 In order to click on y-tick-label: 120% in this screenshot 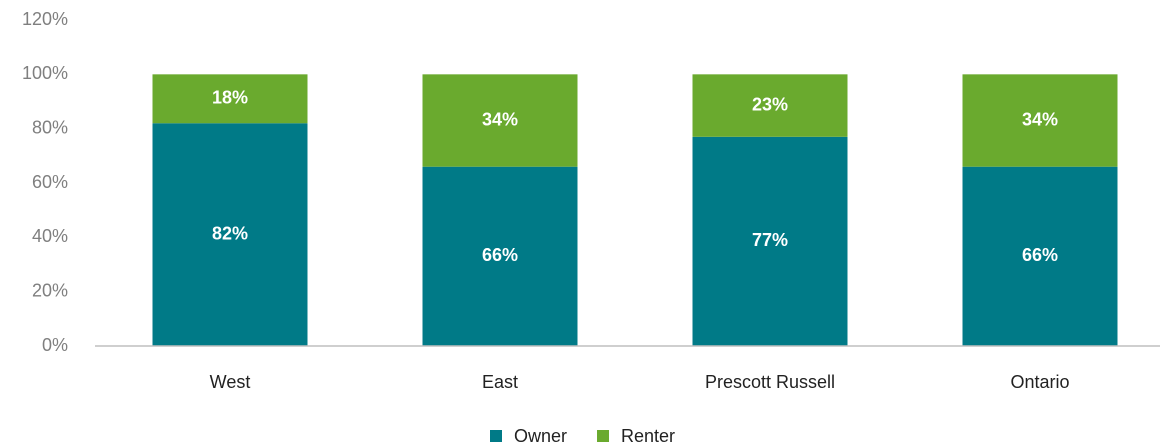, I will do `click(45, 19)`.